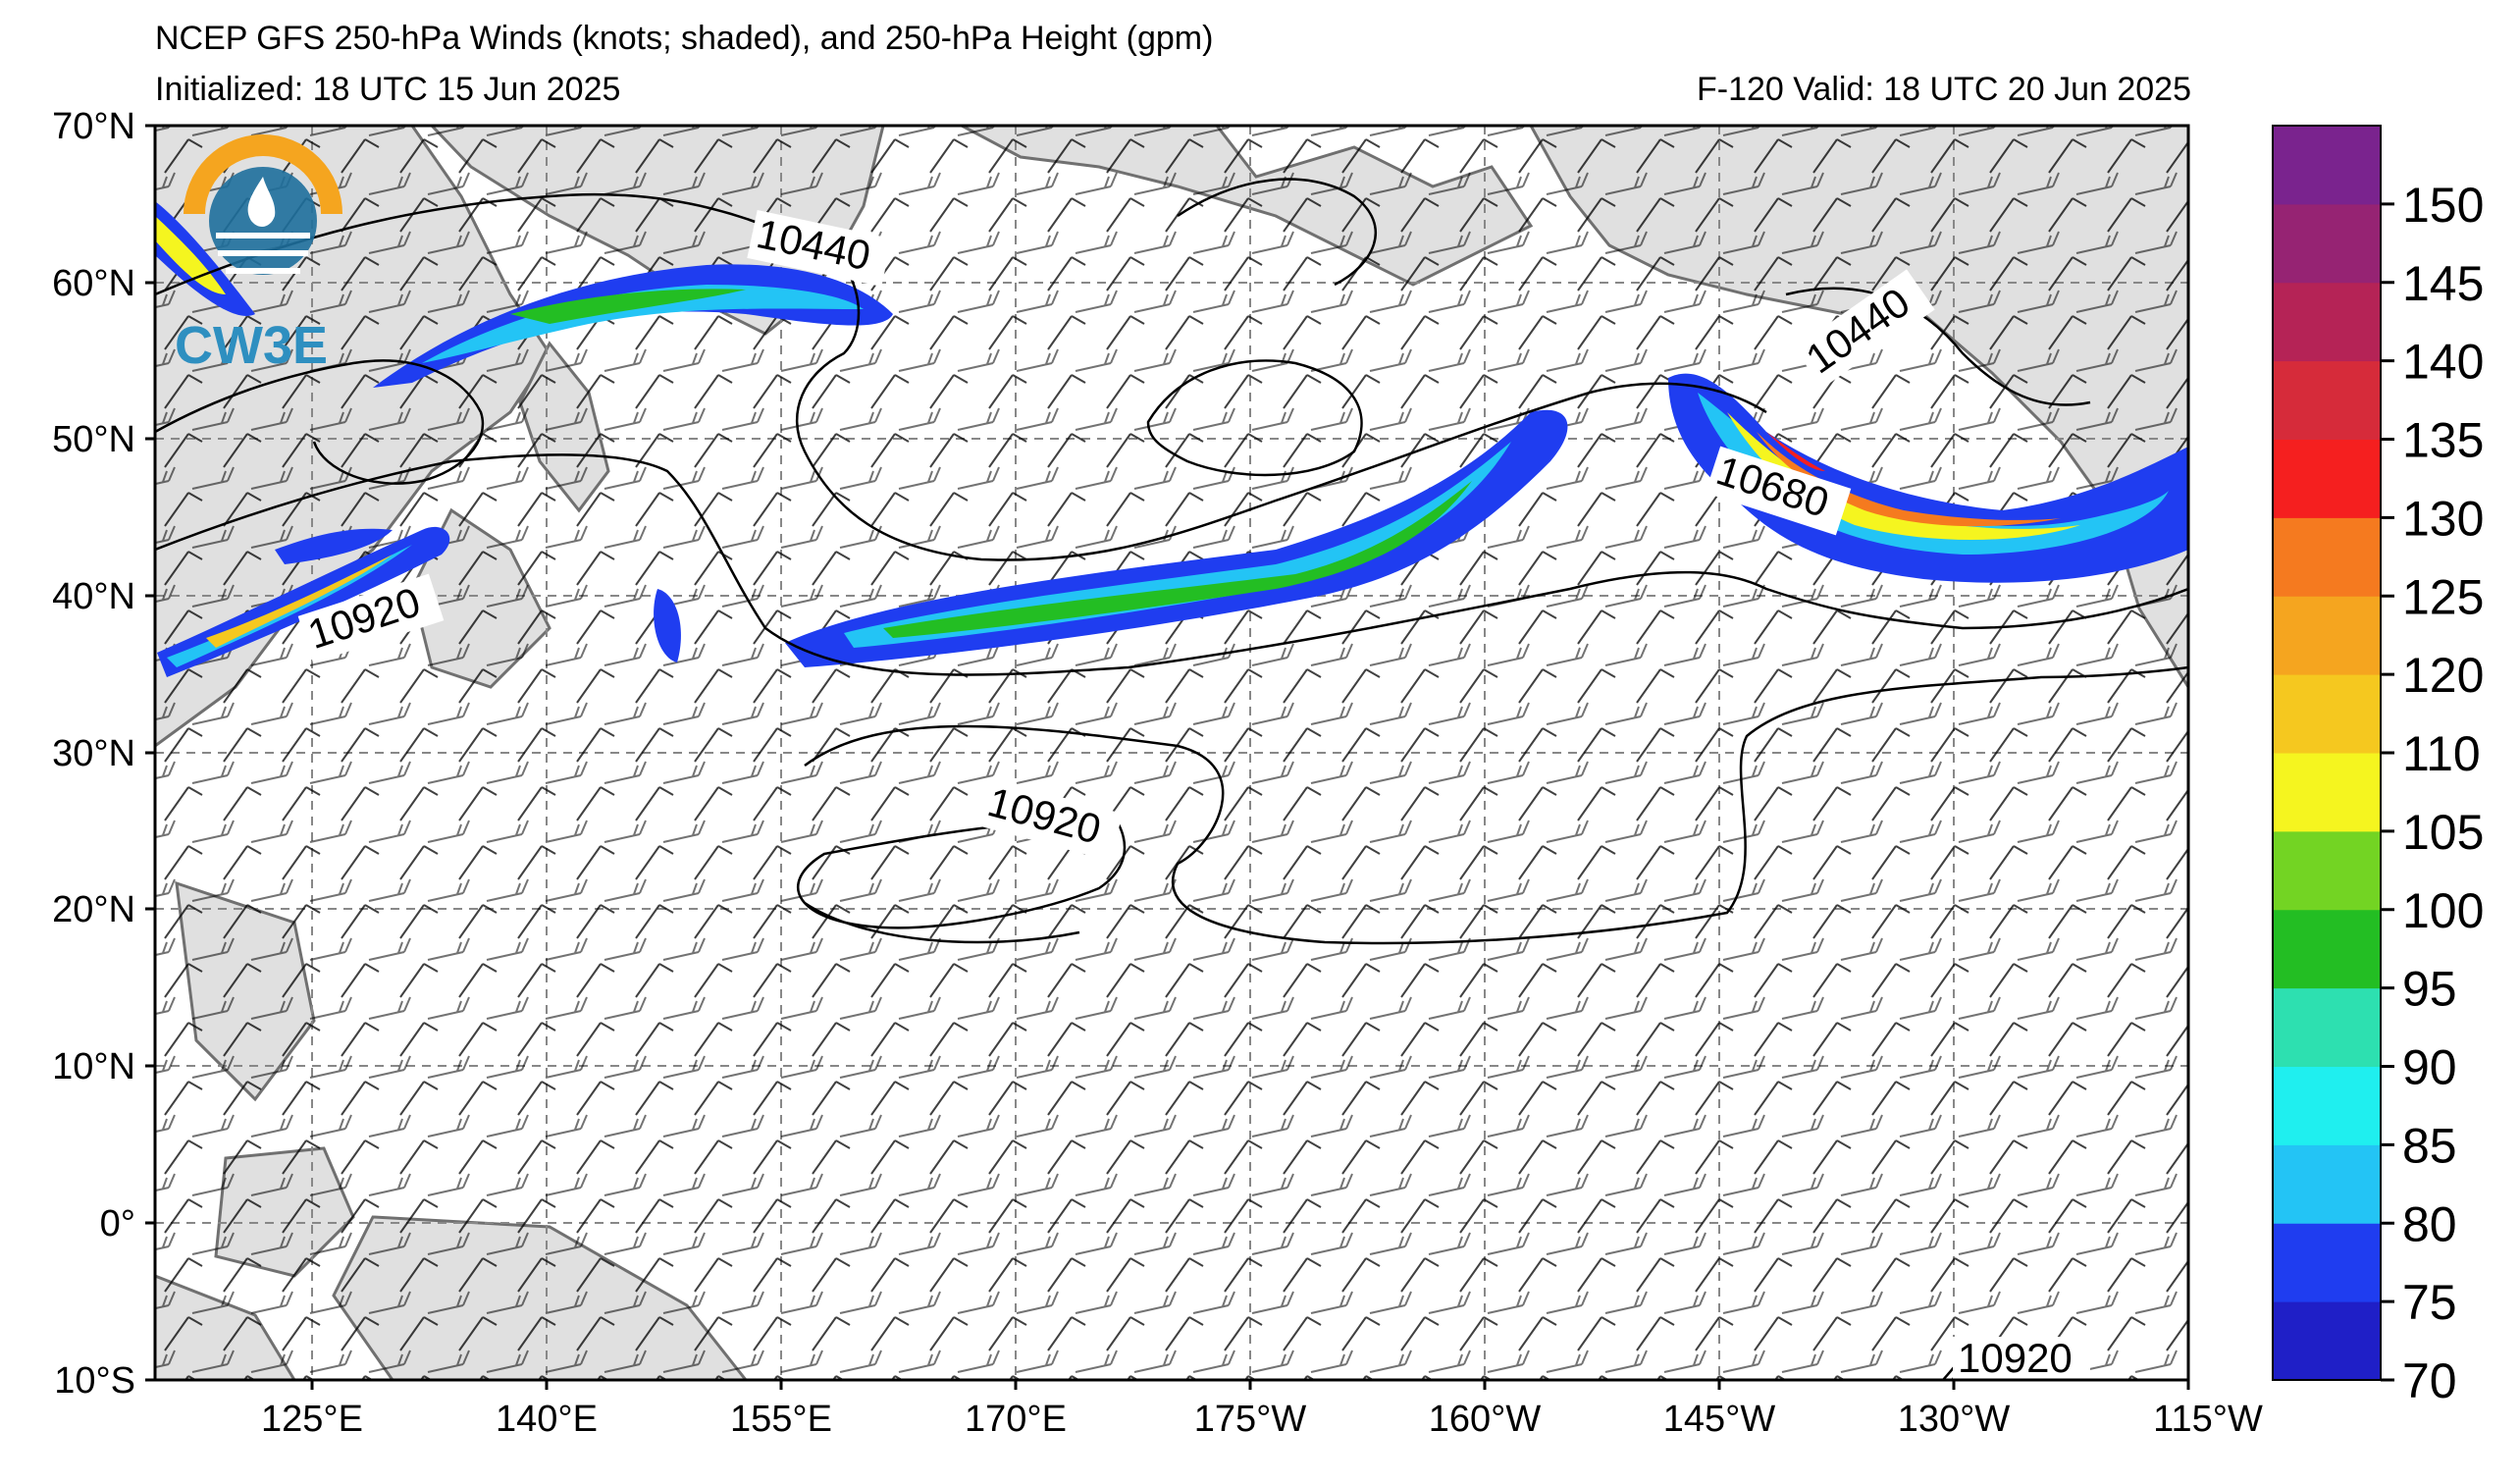 This screenshot has height=1483, width=2520. What do you see at coordinates (388, 89) in the screenshot?
I see `init-time: Initialized: 18 UTC 15 Jun 2025` at bounding box center [388, 89].